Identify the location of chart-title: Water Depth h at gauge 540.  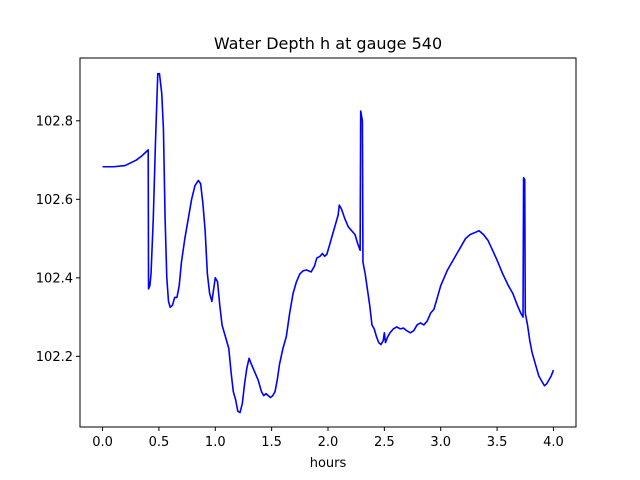
(328, 43).